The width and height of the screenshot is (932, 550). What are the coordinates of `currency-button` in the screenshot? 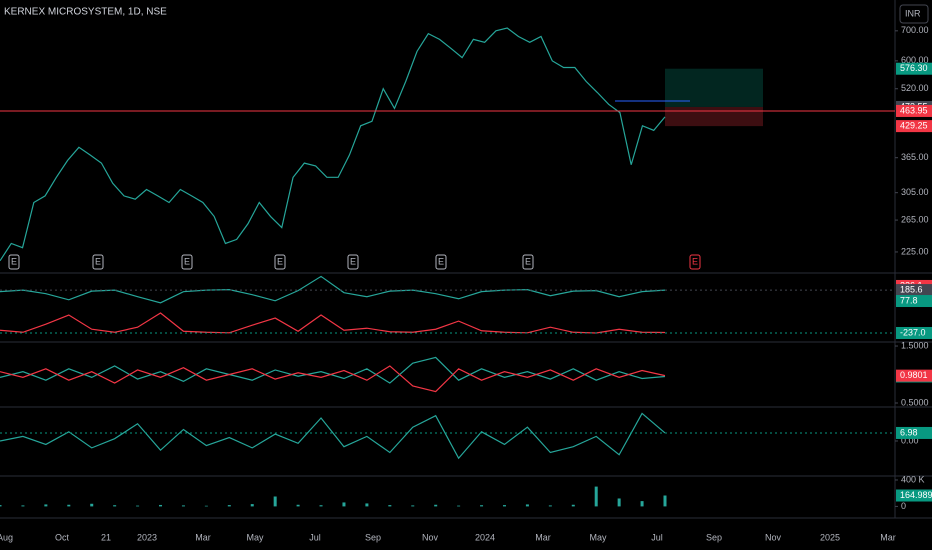 It's located at (914, 14).